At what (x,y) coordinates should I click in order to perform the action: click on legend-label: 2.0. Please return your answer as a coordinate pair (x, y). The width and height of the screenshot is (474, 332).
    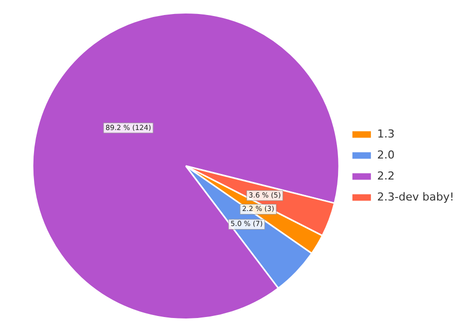
    Looking at the image, I should click on (386, 155).